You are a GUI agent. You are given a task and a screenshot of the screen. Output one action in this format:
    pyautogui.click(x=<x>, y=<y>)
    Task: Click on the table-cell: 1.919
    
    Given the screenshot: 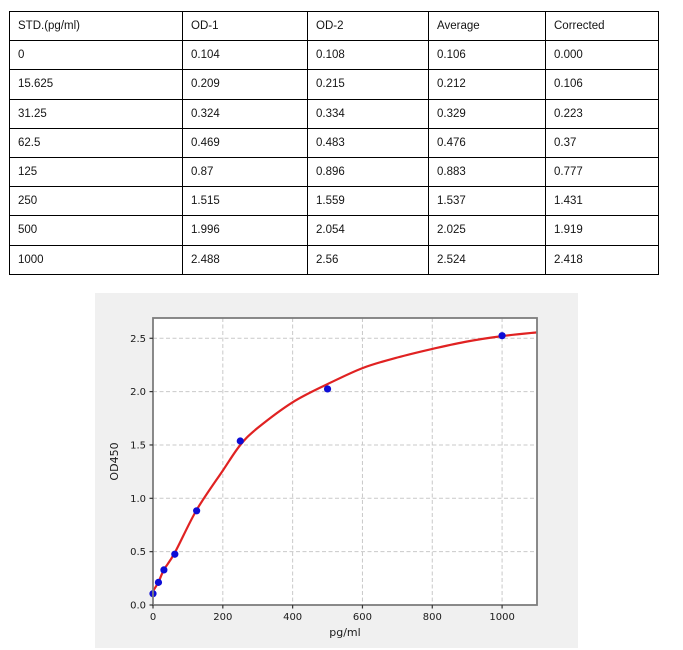 What is the action you would take?
    pyautogui.click(x=602, y=230)
    